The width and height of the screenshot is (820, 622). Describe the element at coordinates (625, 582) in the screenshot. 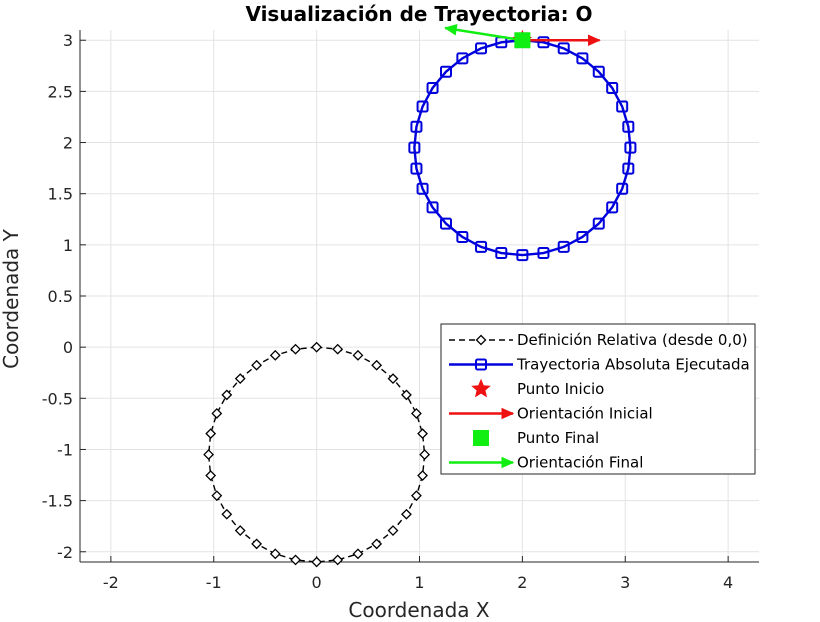

I see `x-tick-label: 3` at that location.